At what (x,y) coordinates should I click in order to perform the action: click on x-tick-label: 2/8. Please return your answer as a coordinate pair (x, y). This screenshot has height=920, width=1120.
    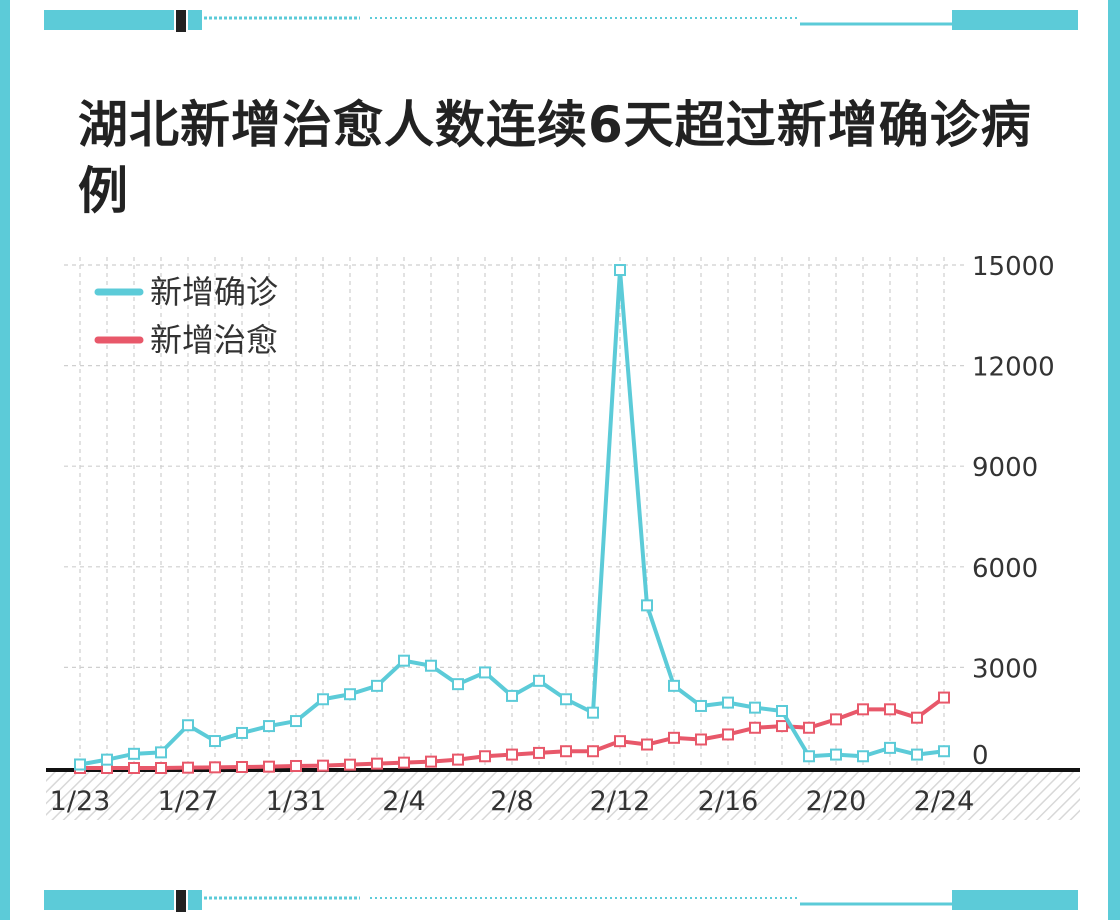
    Looking at the image, I should click on (511, 801).